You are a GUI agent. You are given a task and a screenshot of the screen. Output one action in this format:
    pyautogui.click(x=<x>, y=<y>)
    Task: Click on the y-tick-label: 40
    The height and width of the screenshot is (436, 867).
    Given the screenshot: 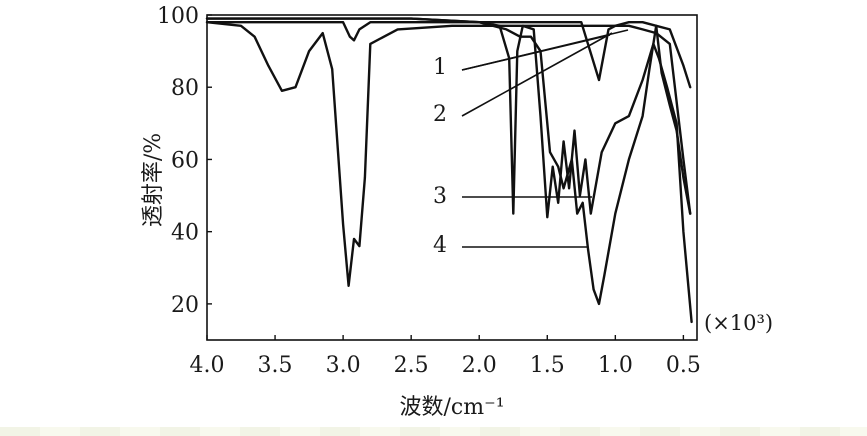 What is the action you would take?
    pyautogui.click(x=185, y=233)
    